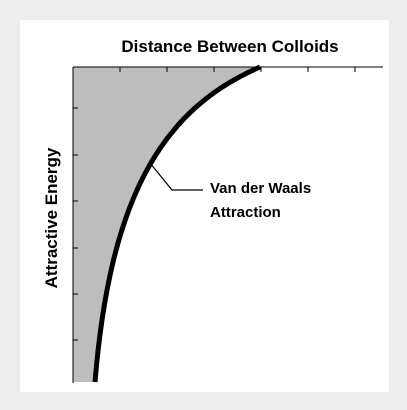 The width and height of the screenshot is (407, 410). I want to click on leader-line, so click(176, 176).